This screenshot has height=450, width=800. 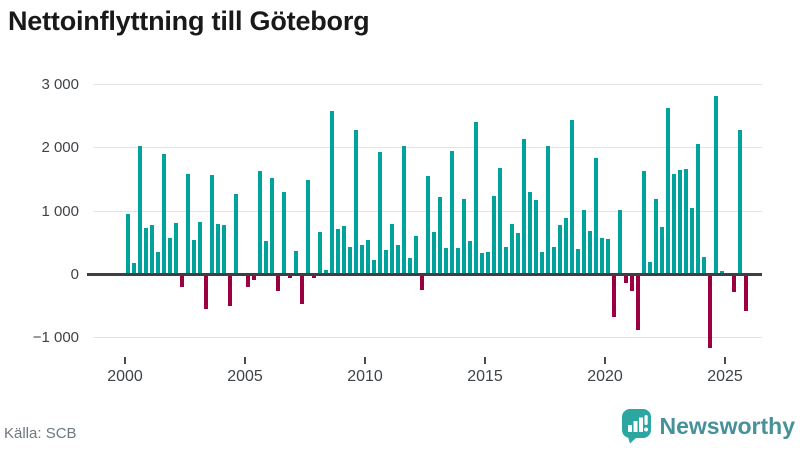 What do you see at coordinates (189, 21) in the screenshot?
I see `chart-title: Nettoinflyttning till Göteborg` at bounding box center [189, 21].